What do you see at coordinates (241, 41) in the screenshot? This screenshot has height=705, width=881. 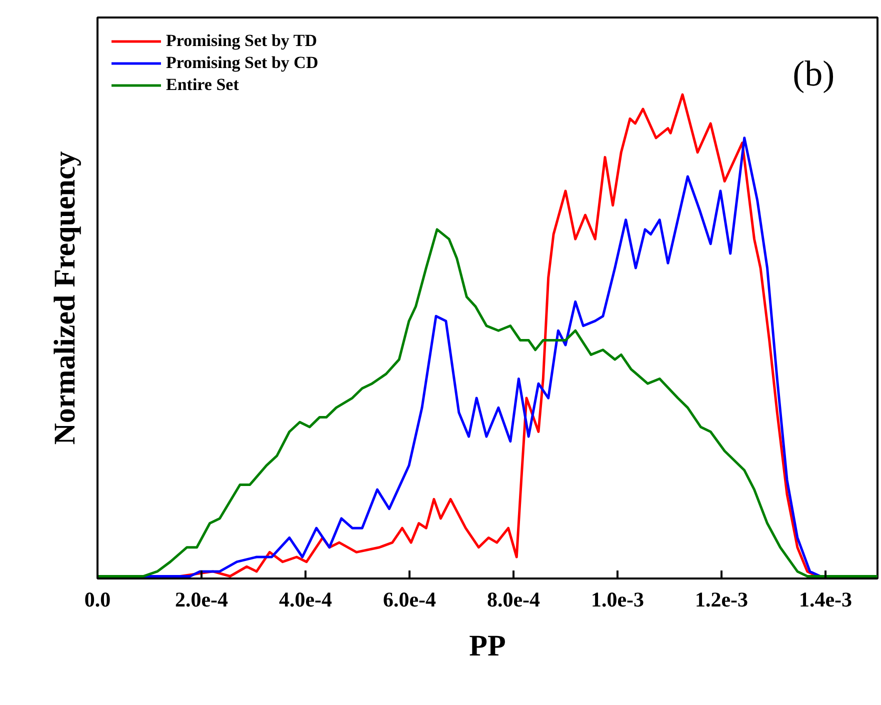 I see `legend-label: Promising Set by TD` at bounding box center [241, 41].